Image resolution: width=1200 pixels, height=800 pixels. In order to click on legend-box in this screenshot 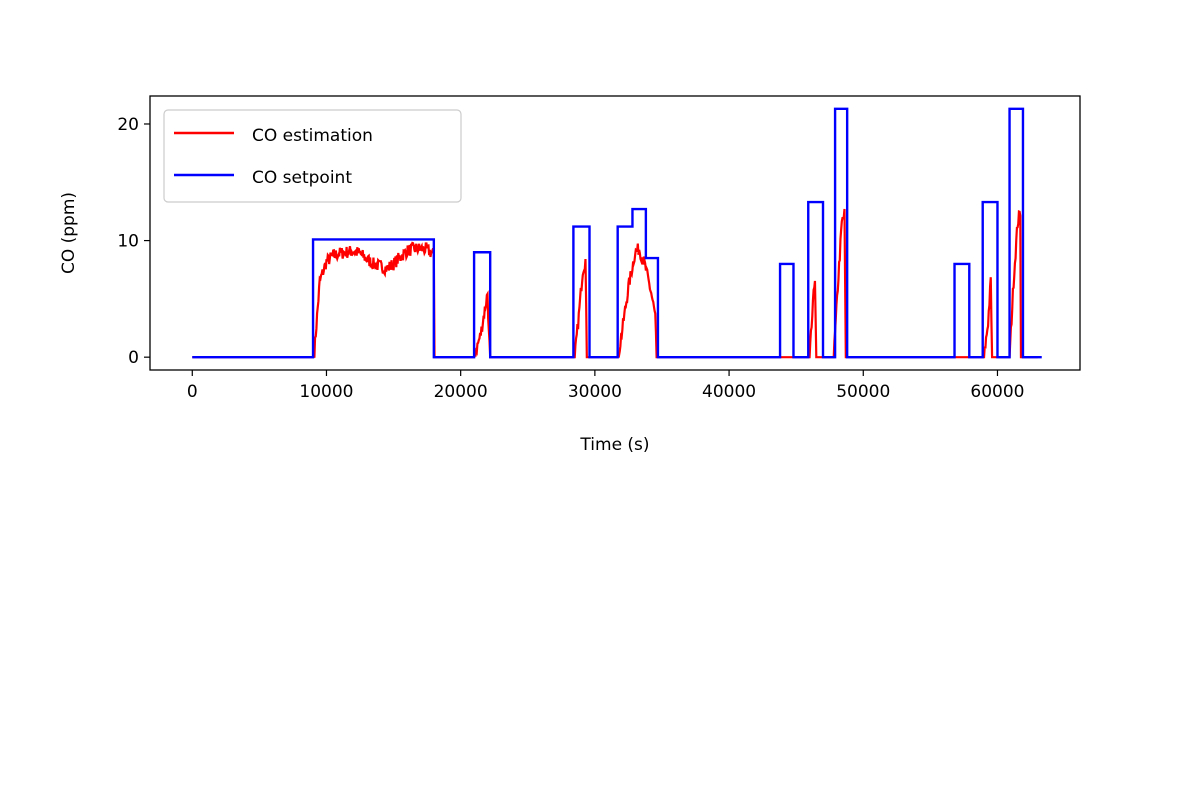, I will do `click(312, 156)`.